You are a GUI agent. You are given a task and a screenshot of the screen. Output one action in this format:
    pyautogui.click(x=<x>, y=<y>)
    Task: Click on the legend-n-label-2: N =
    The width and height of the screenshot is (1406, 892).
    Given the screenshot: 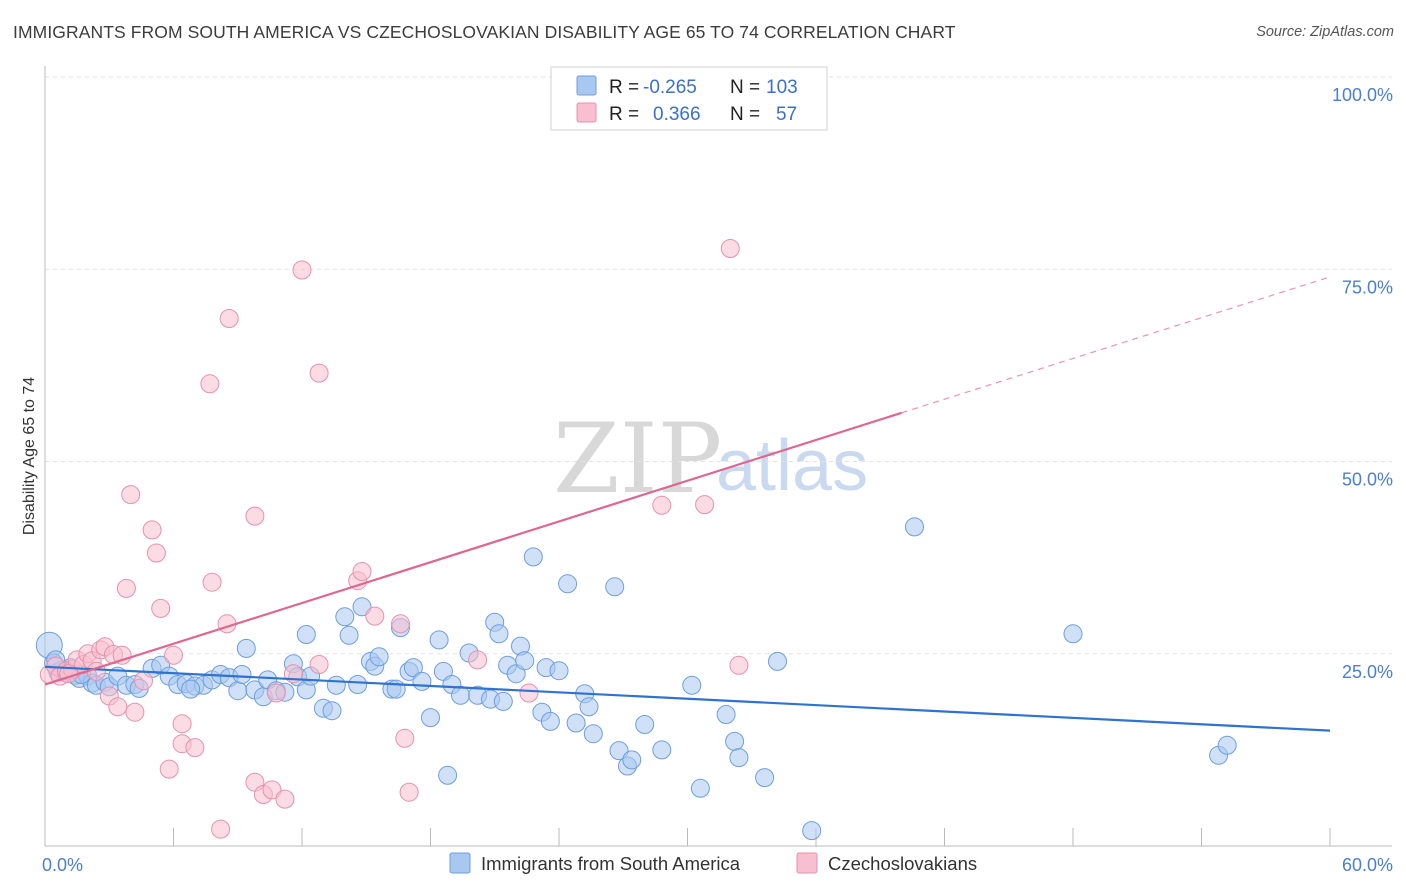 What is the action you would take?
    pyautogui.click(x=745, y=114)
    